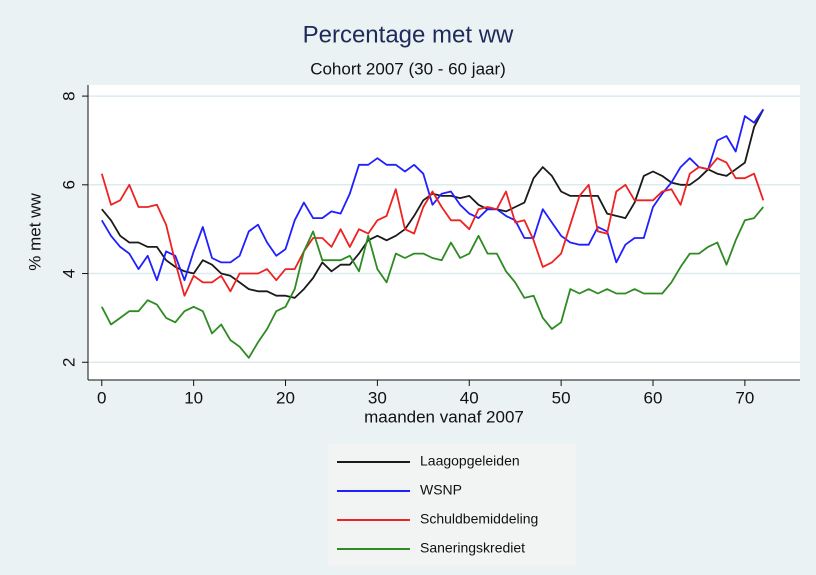  What do you see at coordinates (68, 273) in the screenshot?
I see `y-tick-label: 4` at bounding box center [68, 273].